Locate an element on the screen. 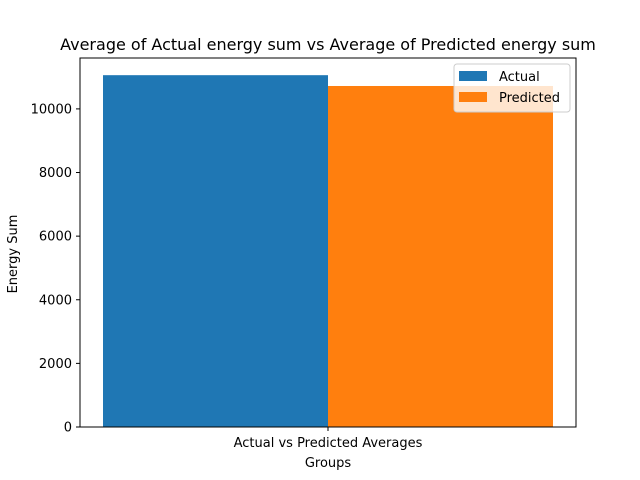  y-tick-label: 8000 is located at coordinates (55, 173).